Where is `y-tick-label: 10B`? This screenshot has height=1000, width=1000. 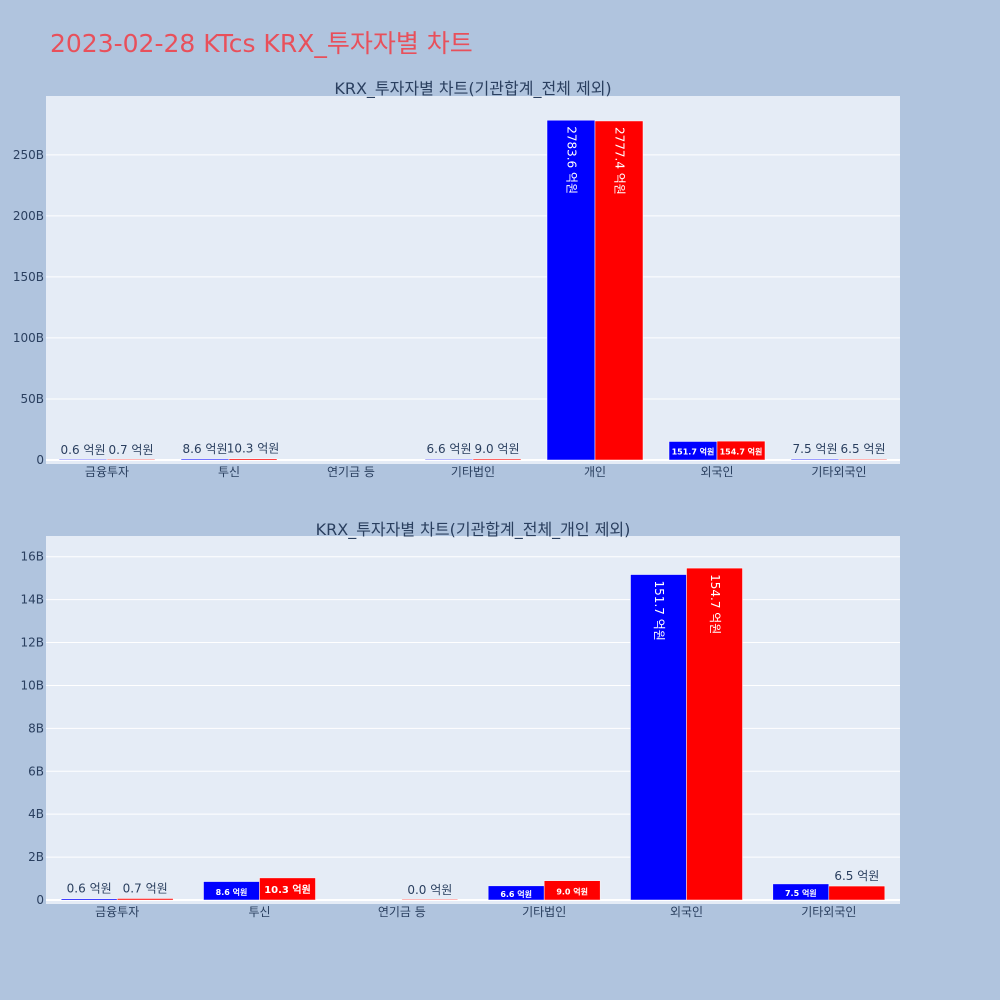 y-tick-label: 10B is located at coordinates (32, 685).